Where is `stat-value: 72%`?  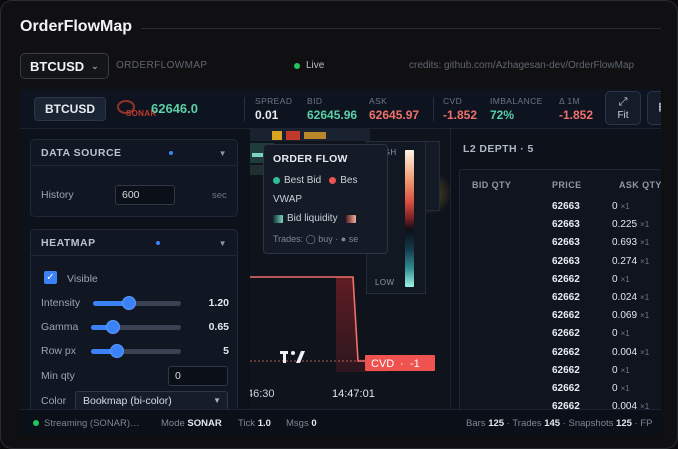
stat-value: 72% is located at coordinates (502, 115).